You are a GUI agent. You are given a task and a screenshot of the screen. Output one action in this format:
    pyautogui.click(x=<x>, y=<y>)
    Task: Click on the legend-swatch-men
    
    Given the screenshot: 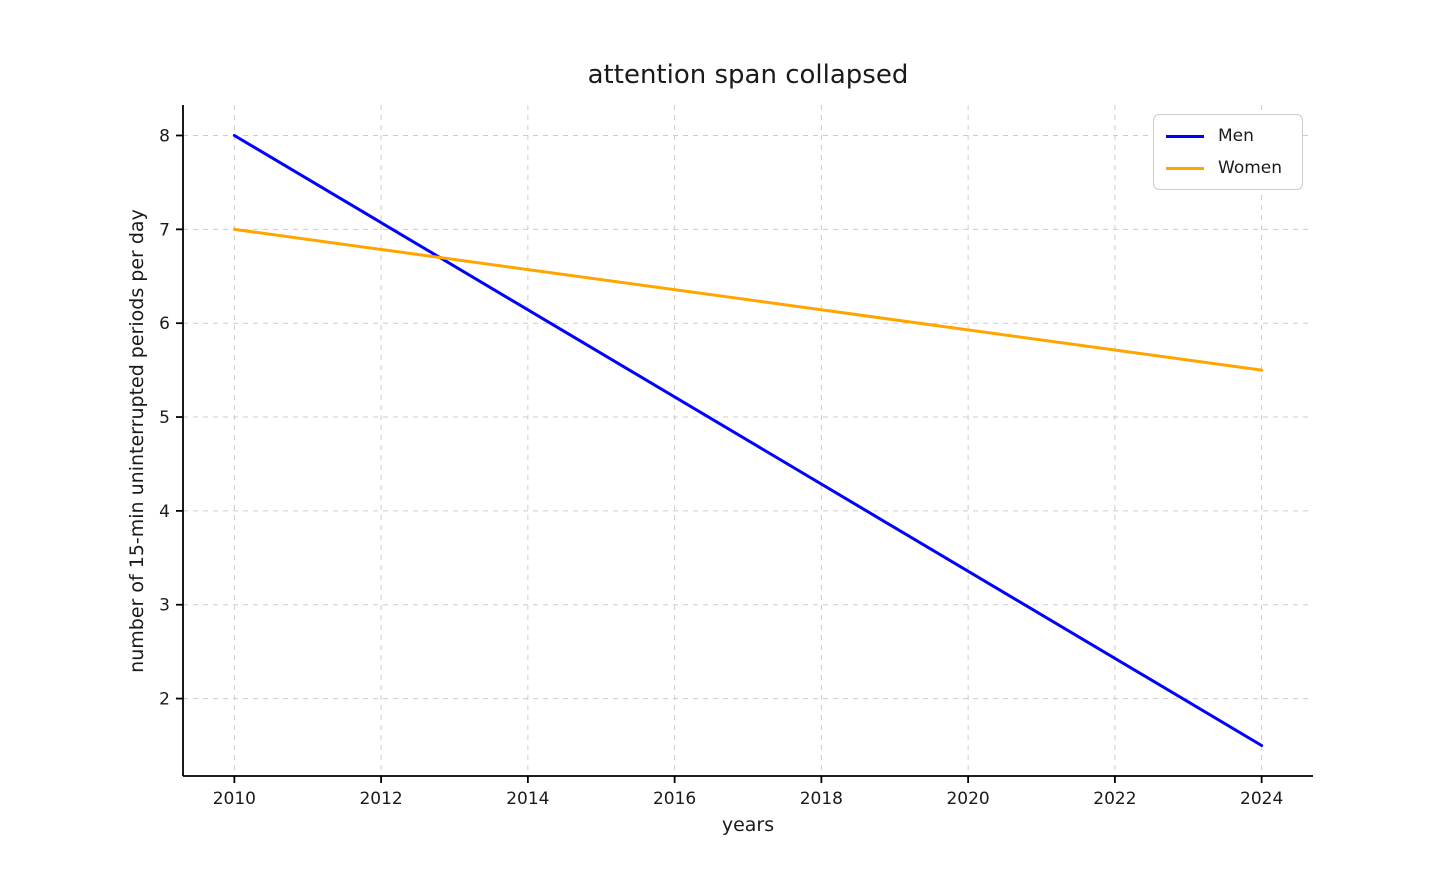 What is the action you would take?
    pyautogui.click(x=1185, y=136)
    